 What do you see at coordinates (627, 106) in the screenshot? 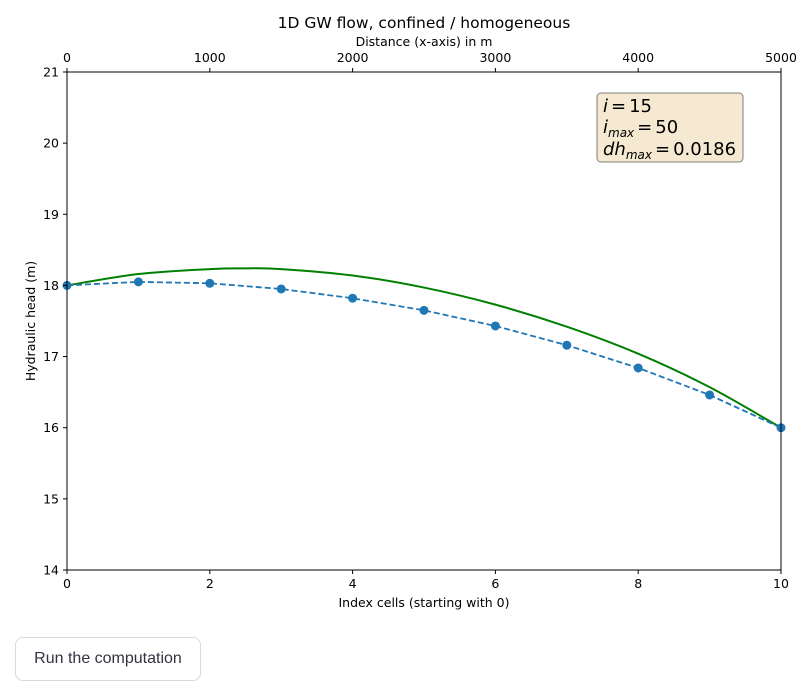
I see `annotation-line-i: i = 15` at bounding box center [627, 106].